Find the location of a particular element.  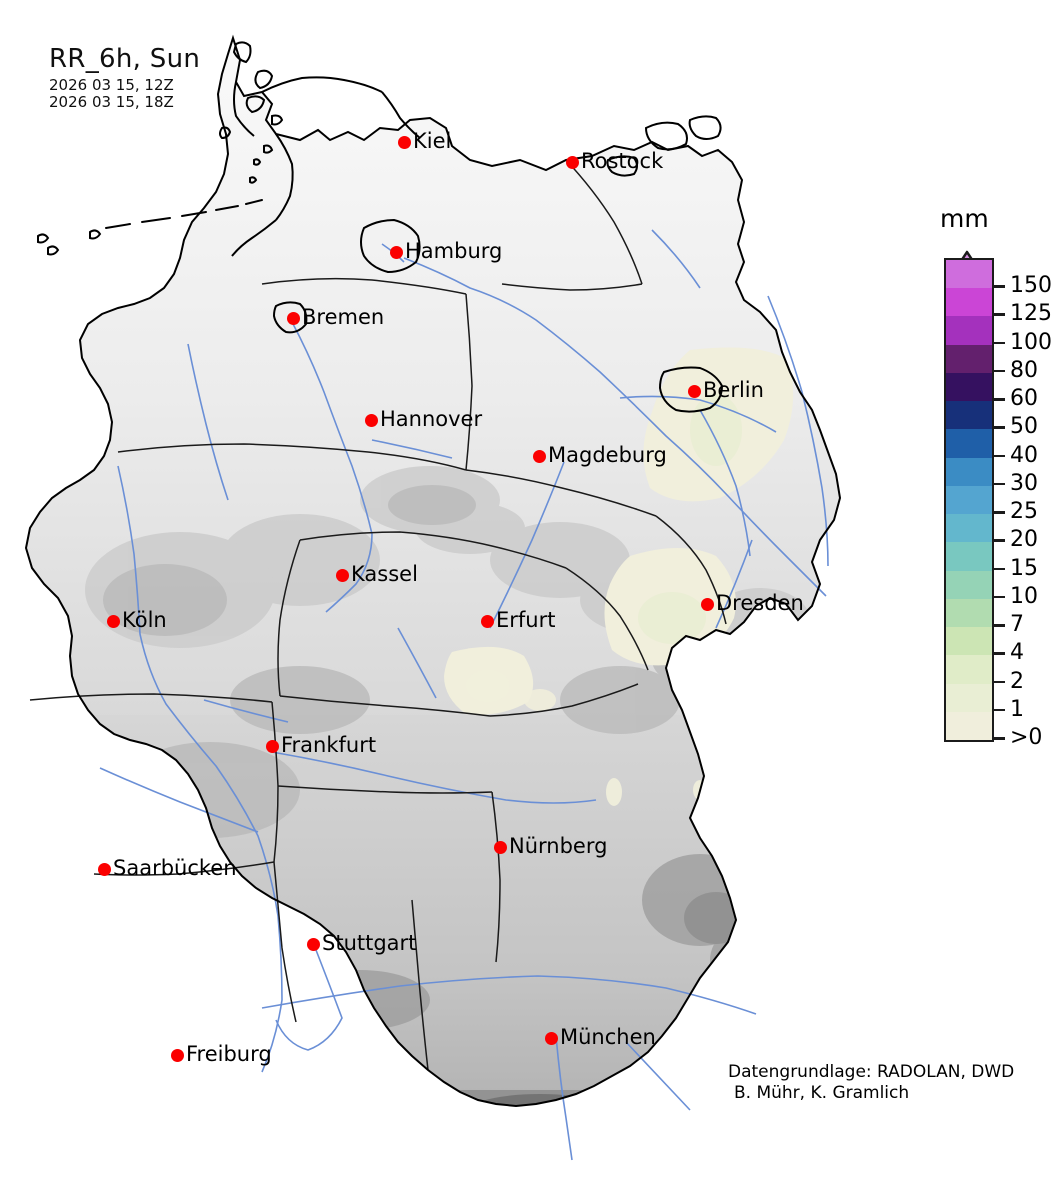

attribution-authors: B. Mühr, K. Gramlich is located at coordinates (822, 1093).